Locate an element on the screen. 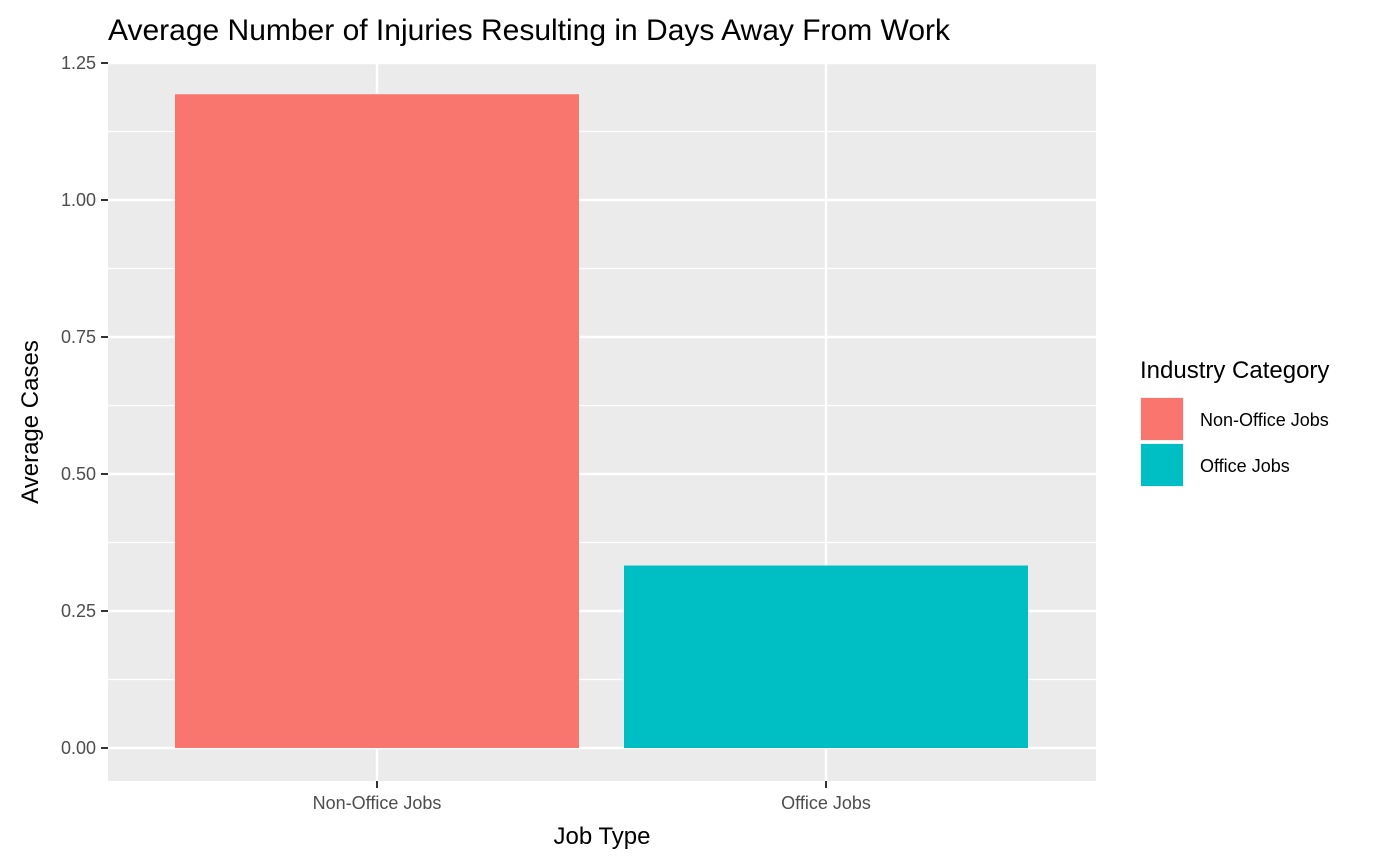 Image resolution: width=1400 pixels, height=865 pixels. x-tick-label: Non-Office Jobs is located at coordinates (377, 803).